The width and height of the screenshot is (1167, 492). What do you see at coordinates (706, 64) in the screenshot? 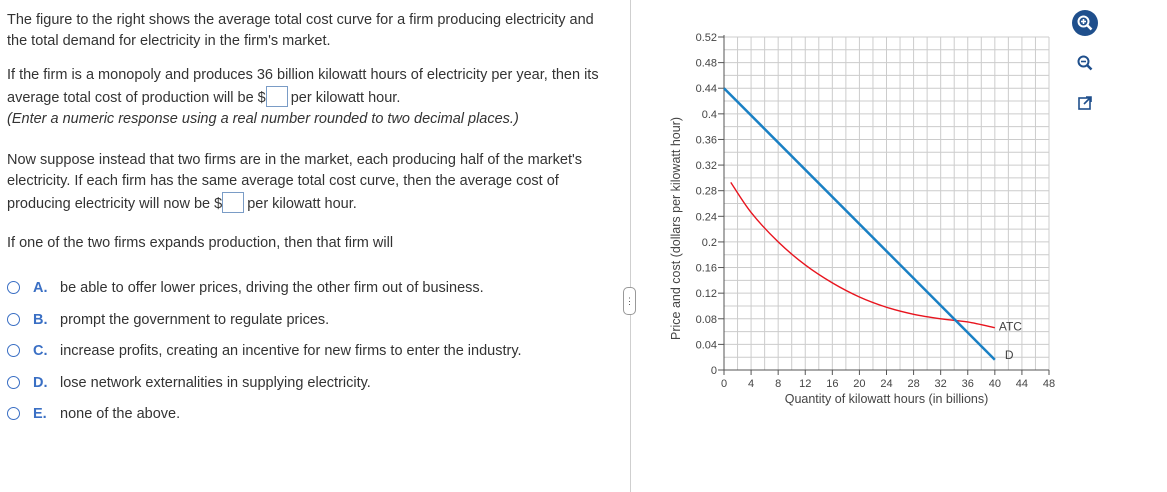
I see `y-tick-label: 0.48` at bounding box center [706, 64].